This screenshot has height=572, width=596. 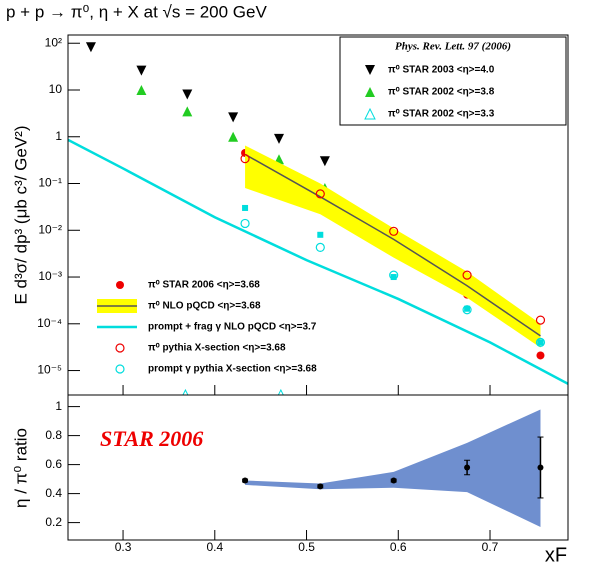 I want to click on y-tick-label: 0.8, so click(x=53, y=435).